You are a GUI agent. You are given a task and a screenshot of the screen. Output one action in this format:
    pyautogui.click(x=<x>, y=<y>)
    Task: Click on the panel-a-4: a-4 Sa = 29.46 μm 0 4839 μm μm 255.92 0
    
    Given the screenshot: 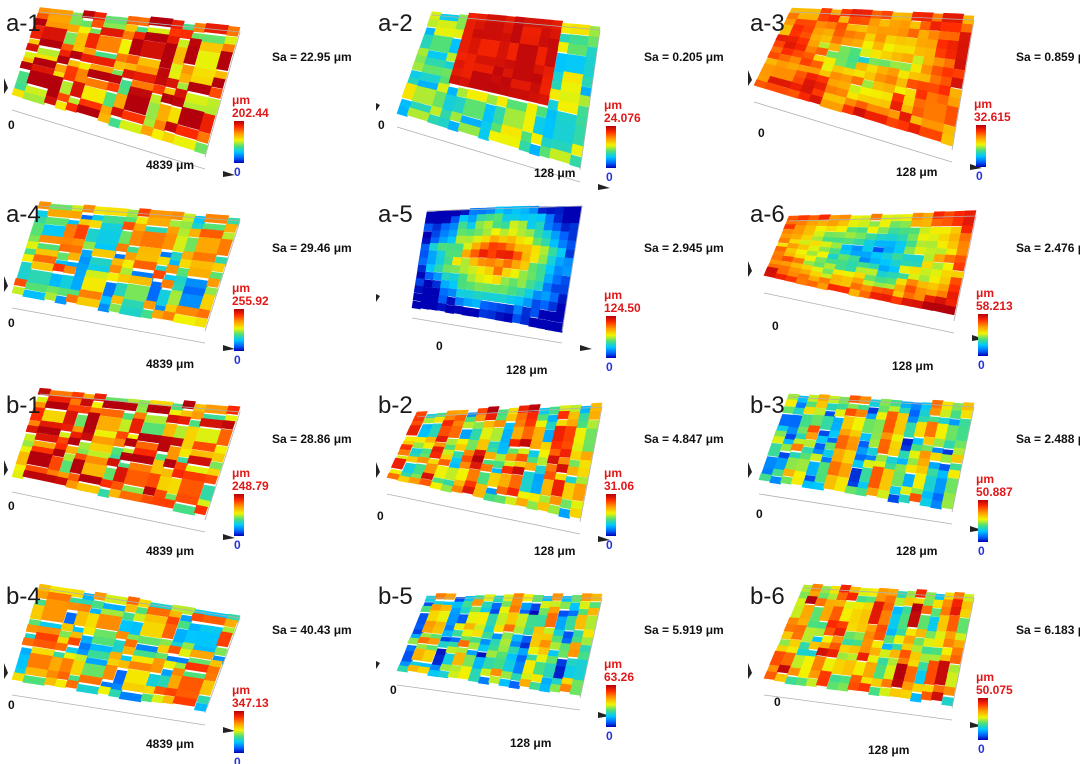 What is the action you would take?
    pyautogui.click(x=180, y=286)
    